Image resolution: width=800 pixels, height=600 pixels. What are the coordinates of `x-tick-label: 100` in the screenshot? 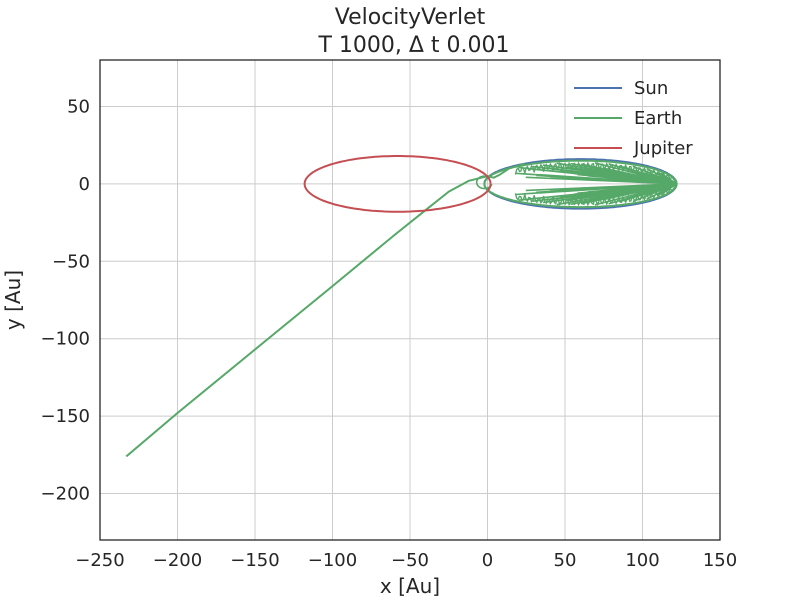 It's located at (642, 560).